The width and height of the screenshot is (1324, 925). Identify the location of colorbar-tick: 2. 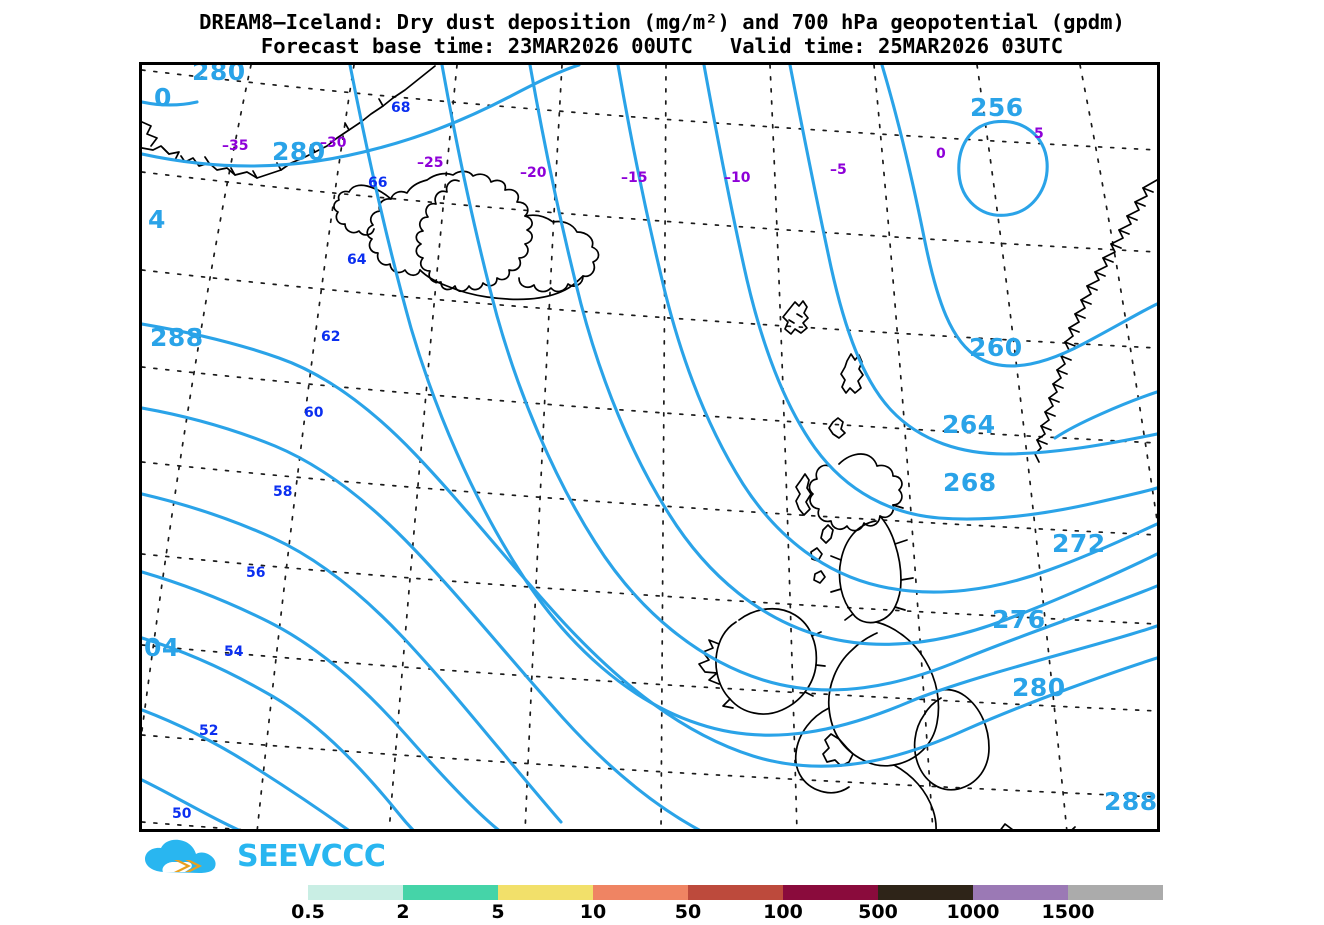
(403, 912).